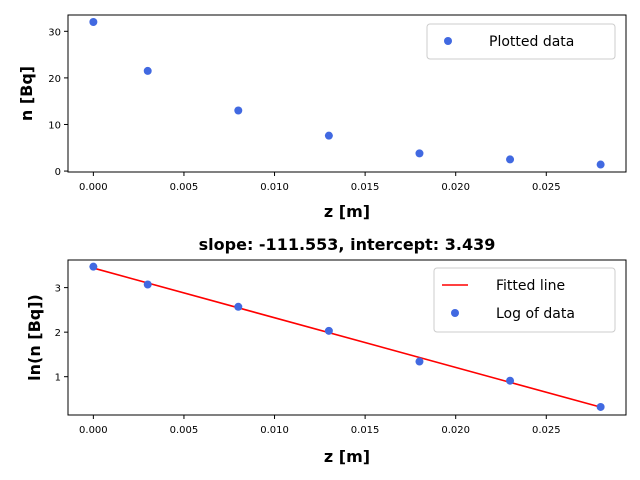 This screenshot has height=480, width=640. I want to click on legend-entry-label: Log of data, so click(535, 314).